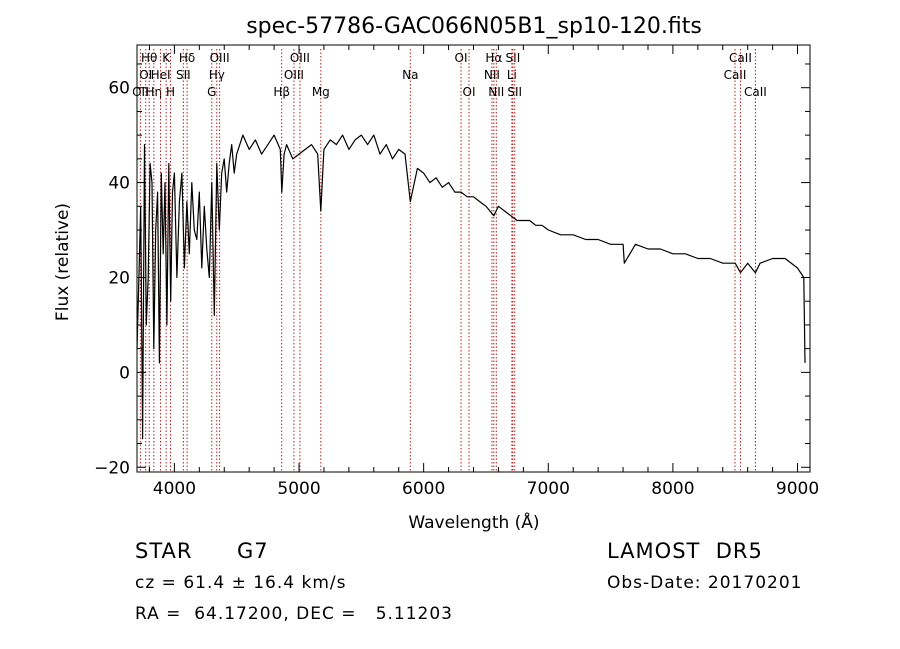 The height and width of the screenshot is (649, 900). What do you see at coordinates (170, 92) in the screenshot?
I see `marker-label-6: H` at bounding box center [170, 92].